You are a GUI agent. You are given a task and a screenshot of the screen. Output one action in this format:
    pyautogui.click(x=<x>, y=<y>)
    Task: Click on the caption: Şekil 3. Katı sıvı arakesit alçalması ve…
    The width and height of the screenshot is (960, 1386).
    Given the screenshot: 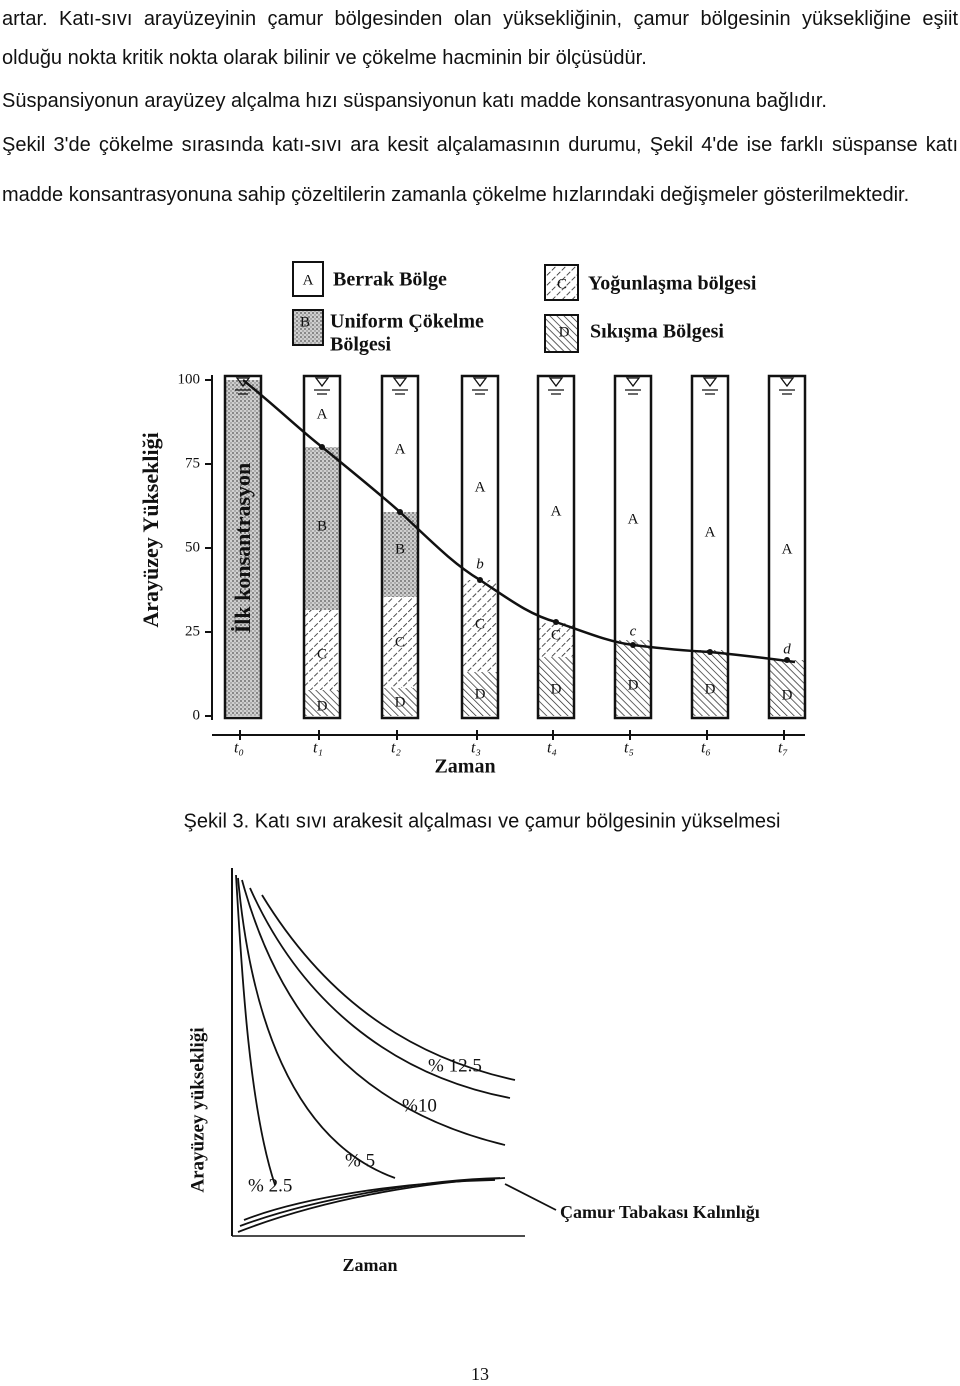 What is the action you would take?
    pyautogui.click(x=482, y=821)
    